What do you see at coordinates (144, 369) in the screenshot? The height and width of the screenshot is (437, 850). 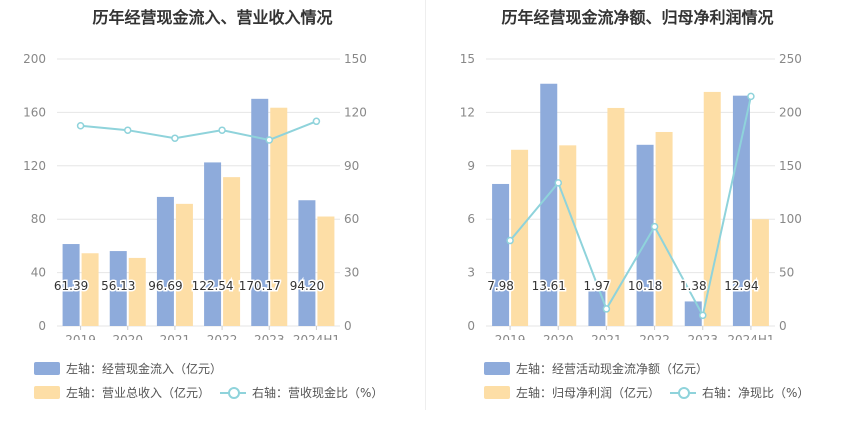 I see `legend-label: 左轴：经营现金流入（亿元）` at bounding box center [144, 369].